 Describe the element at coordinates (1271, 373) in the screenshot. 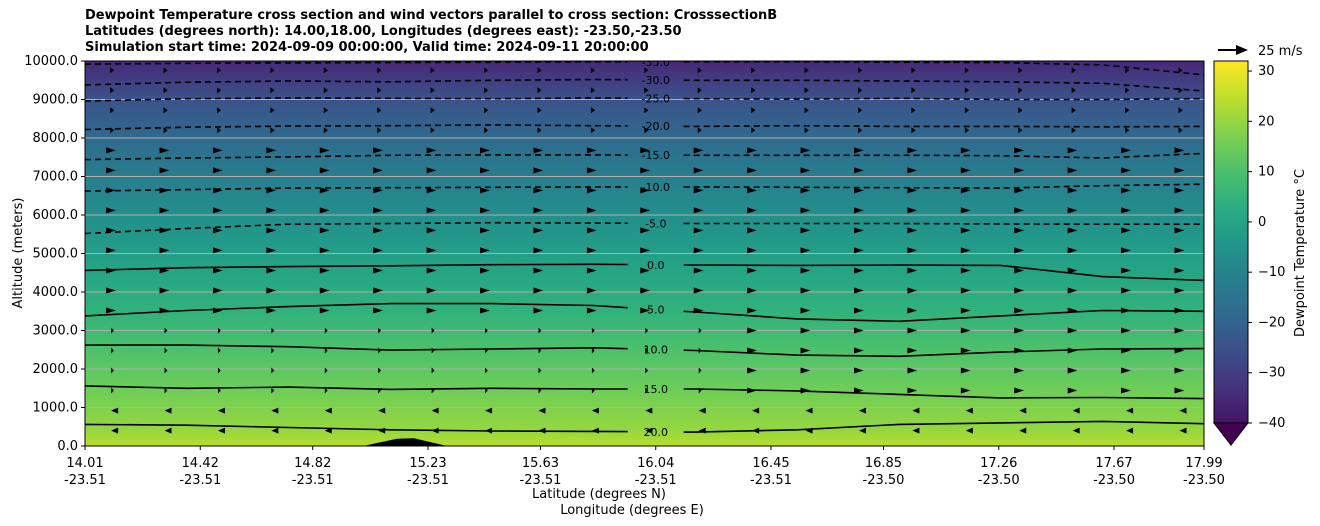

I see `colorbar-tick-label: −30` at that location.